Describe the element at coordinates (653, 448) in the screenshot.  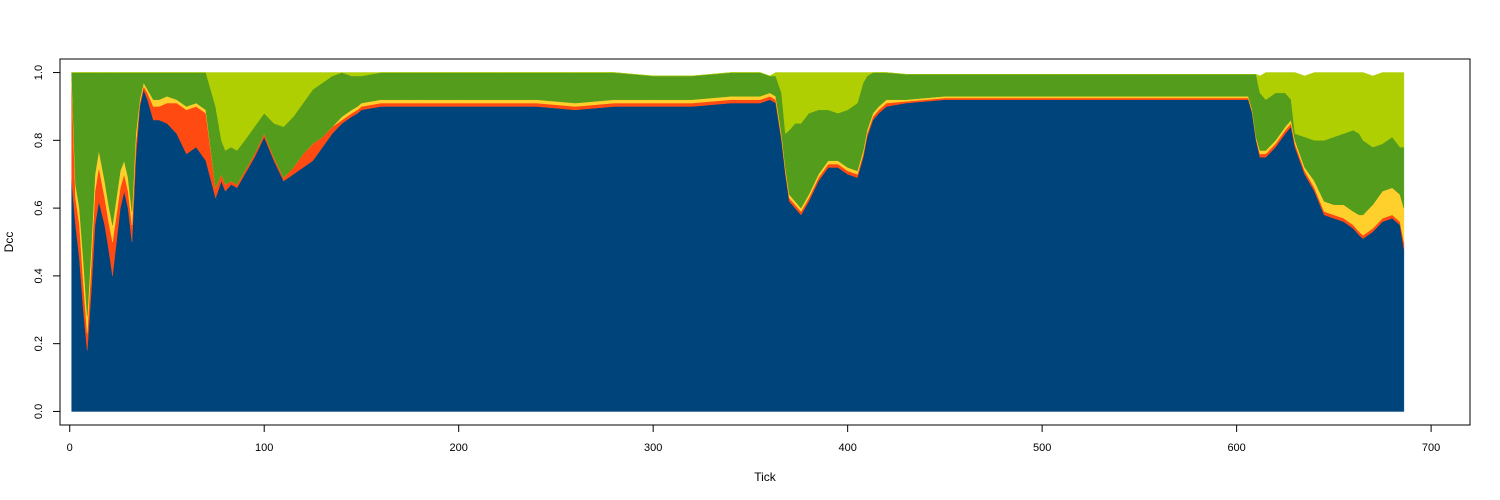
I see `x-tick-label: 300` at that location.